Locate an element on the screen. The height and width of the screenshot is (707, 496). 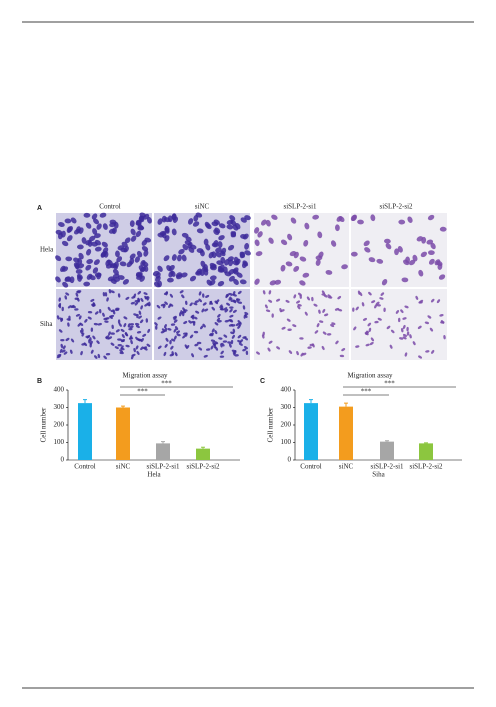
y-tick-label: 300 is located at coordinates (59, 407).